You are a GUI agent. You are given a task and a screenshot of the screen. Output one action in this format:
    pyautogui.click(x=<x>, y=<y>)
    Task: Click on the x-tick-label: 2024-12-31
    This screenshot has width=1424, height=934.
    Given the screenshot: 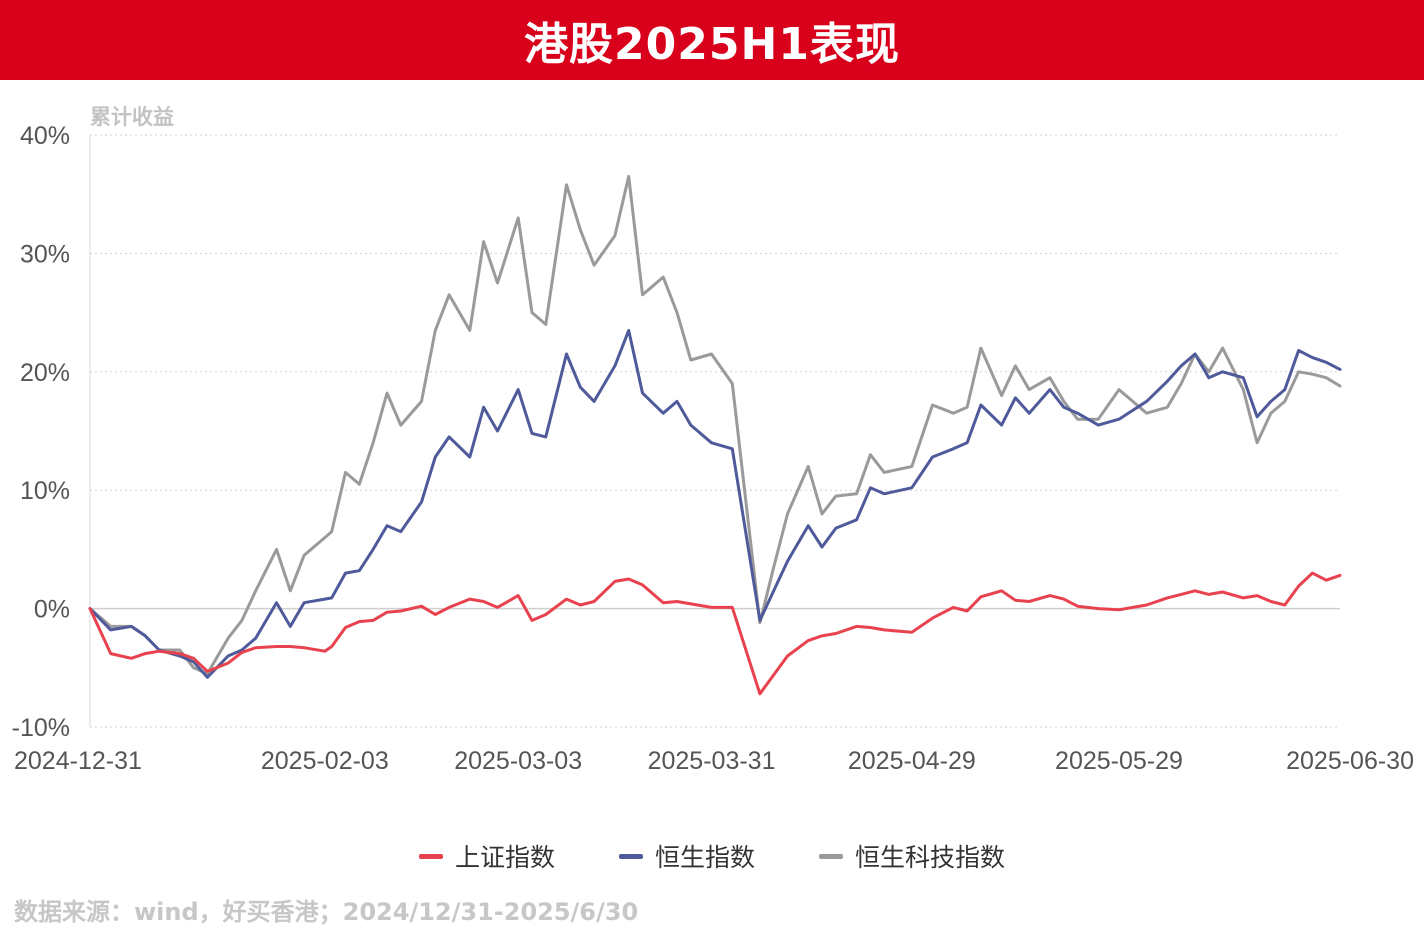 What is the action you would take?
    pyautogui.click(x=78, y=761)
    